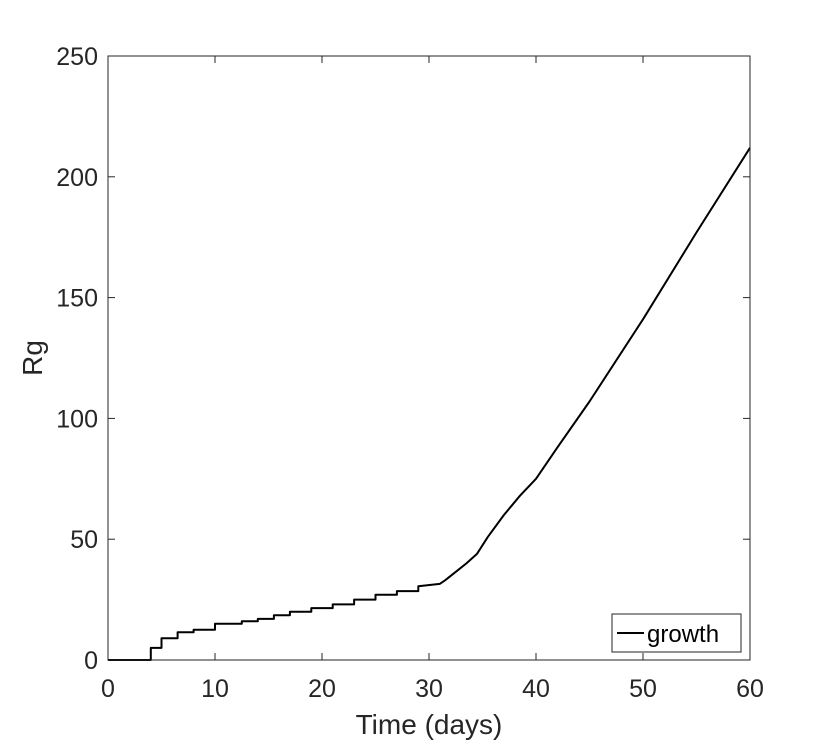 This screenshot has width=830, height=743. What do you see at coordinates (643, 689) in the screenshot?
I see `x-tick-label: 50` at bounding box center [643, 689].